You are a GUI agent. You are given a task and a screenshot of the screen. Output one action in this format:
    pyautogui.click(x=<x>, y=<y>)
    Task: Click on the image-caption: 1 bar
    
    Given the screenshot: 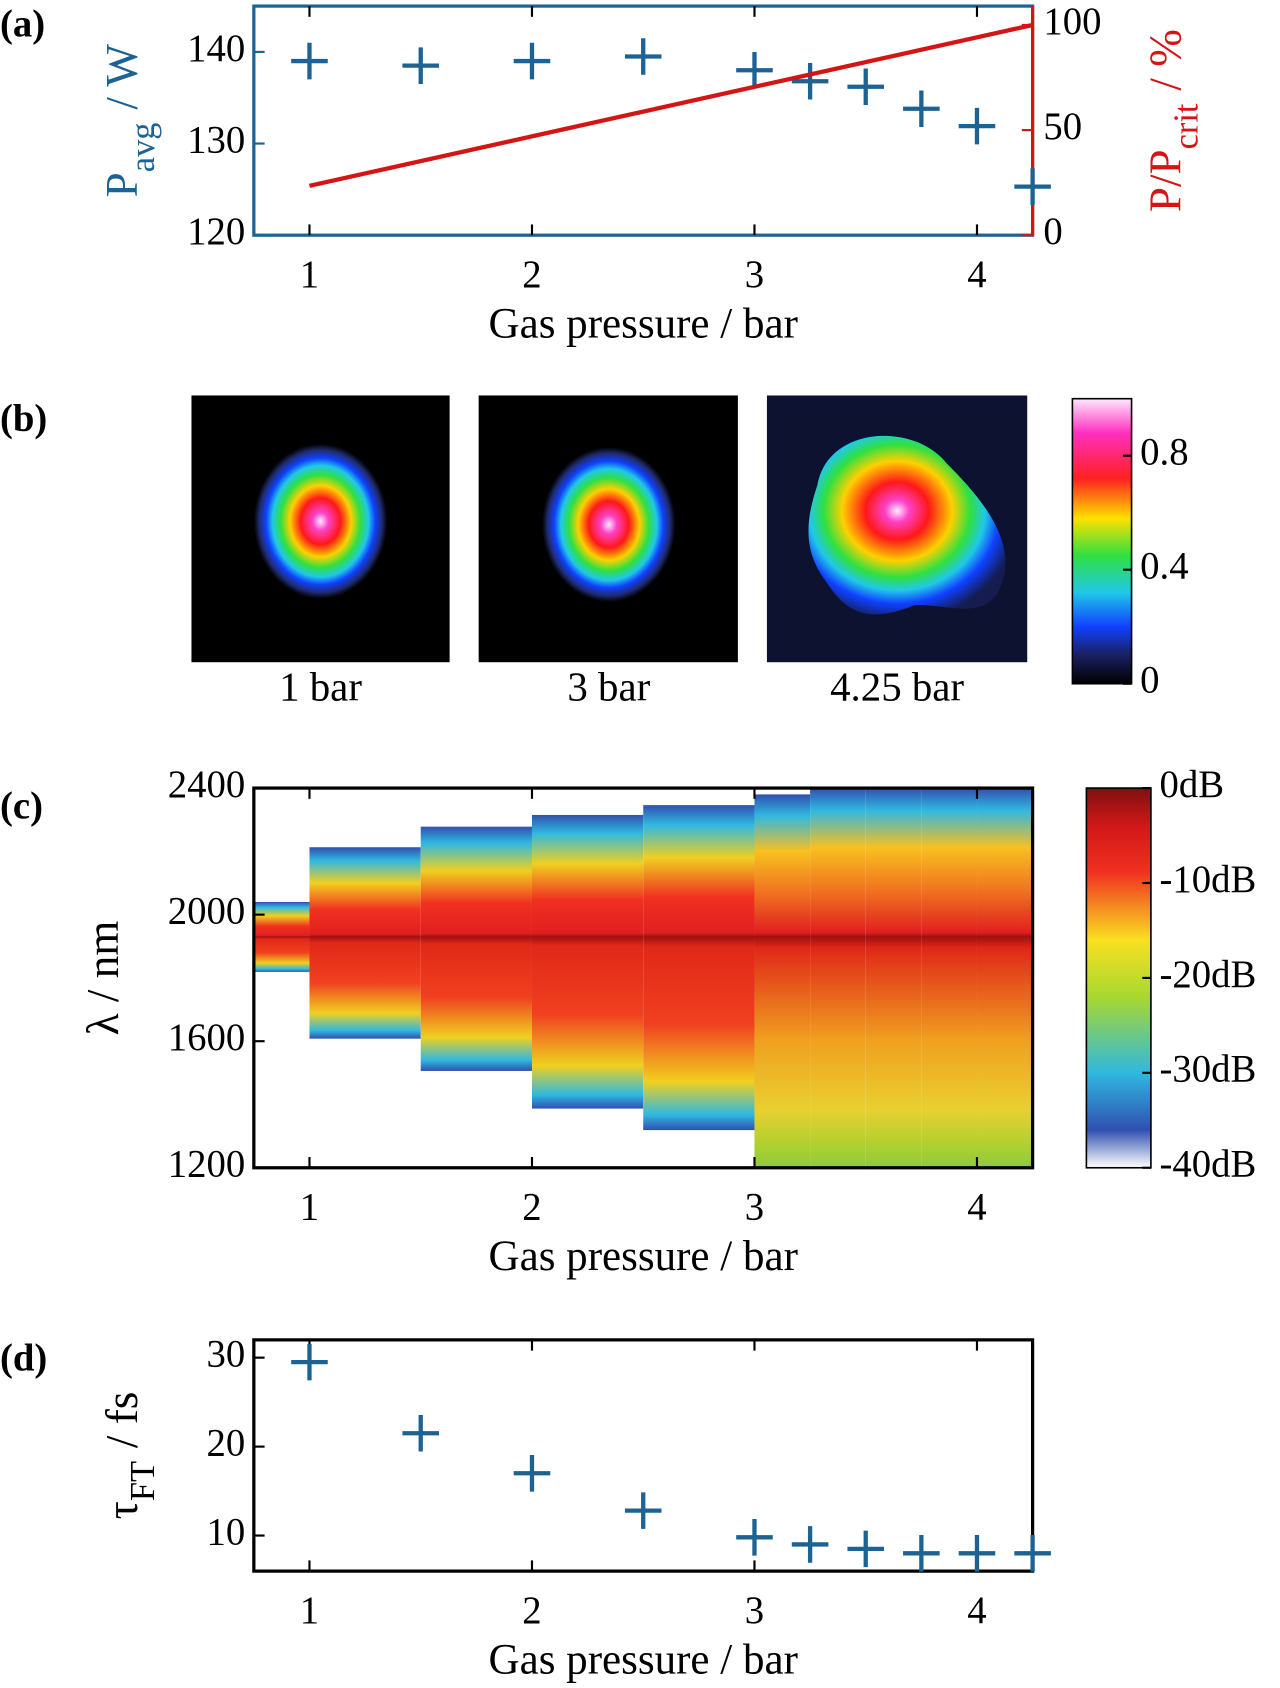 What is the action you would take?
    pyautogui.click(x=320, y=687)
    